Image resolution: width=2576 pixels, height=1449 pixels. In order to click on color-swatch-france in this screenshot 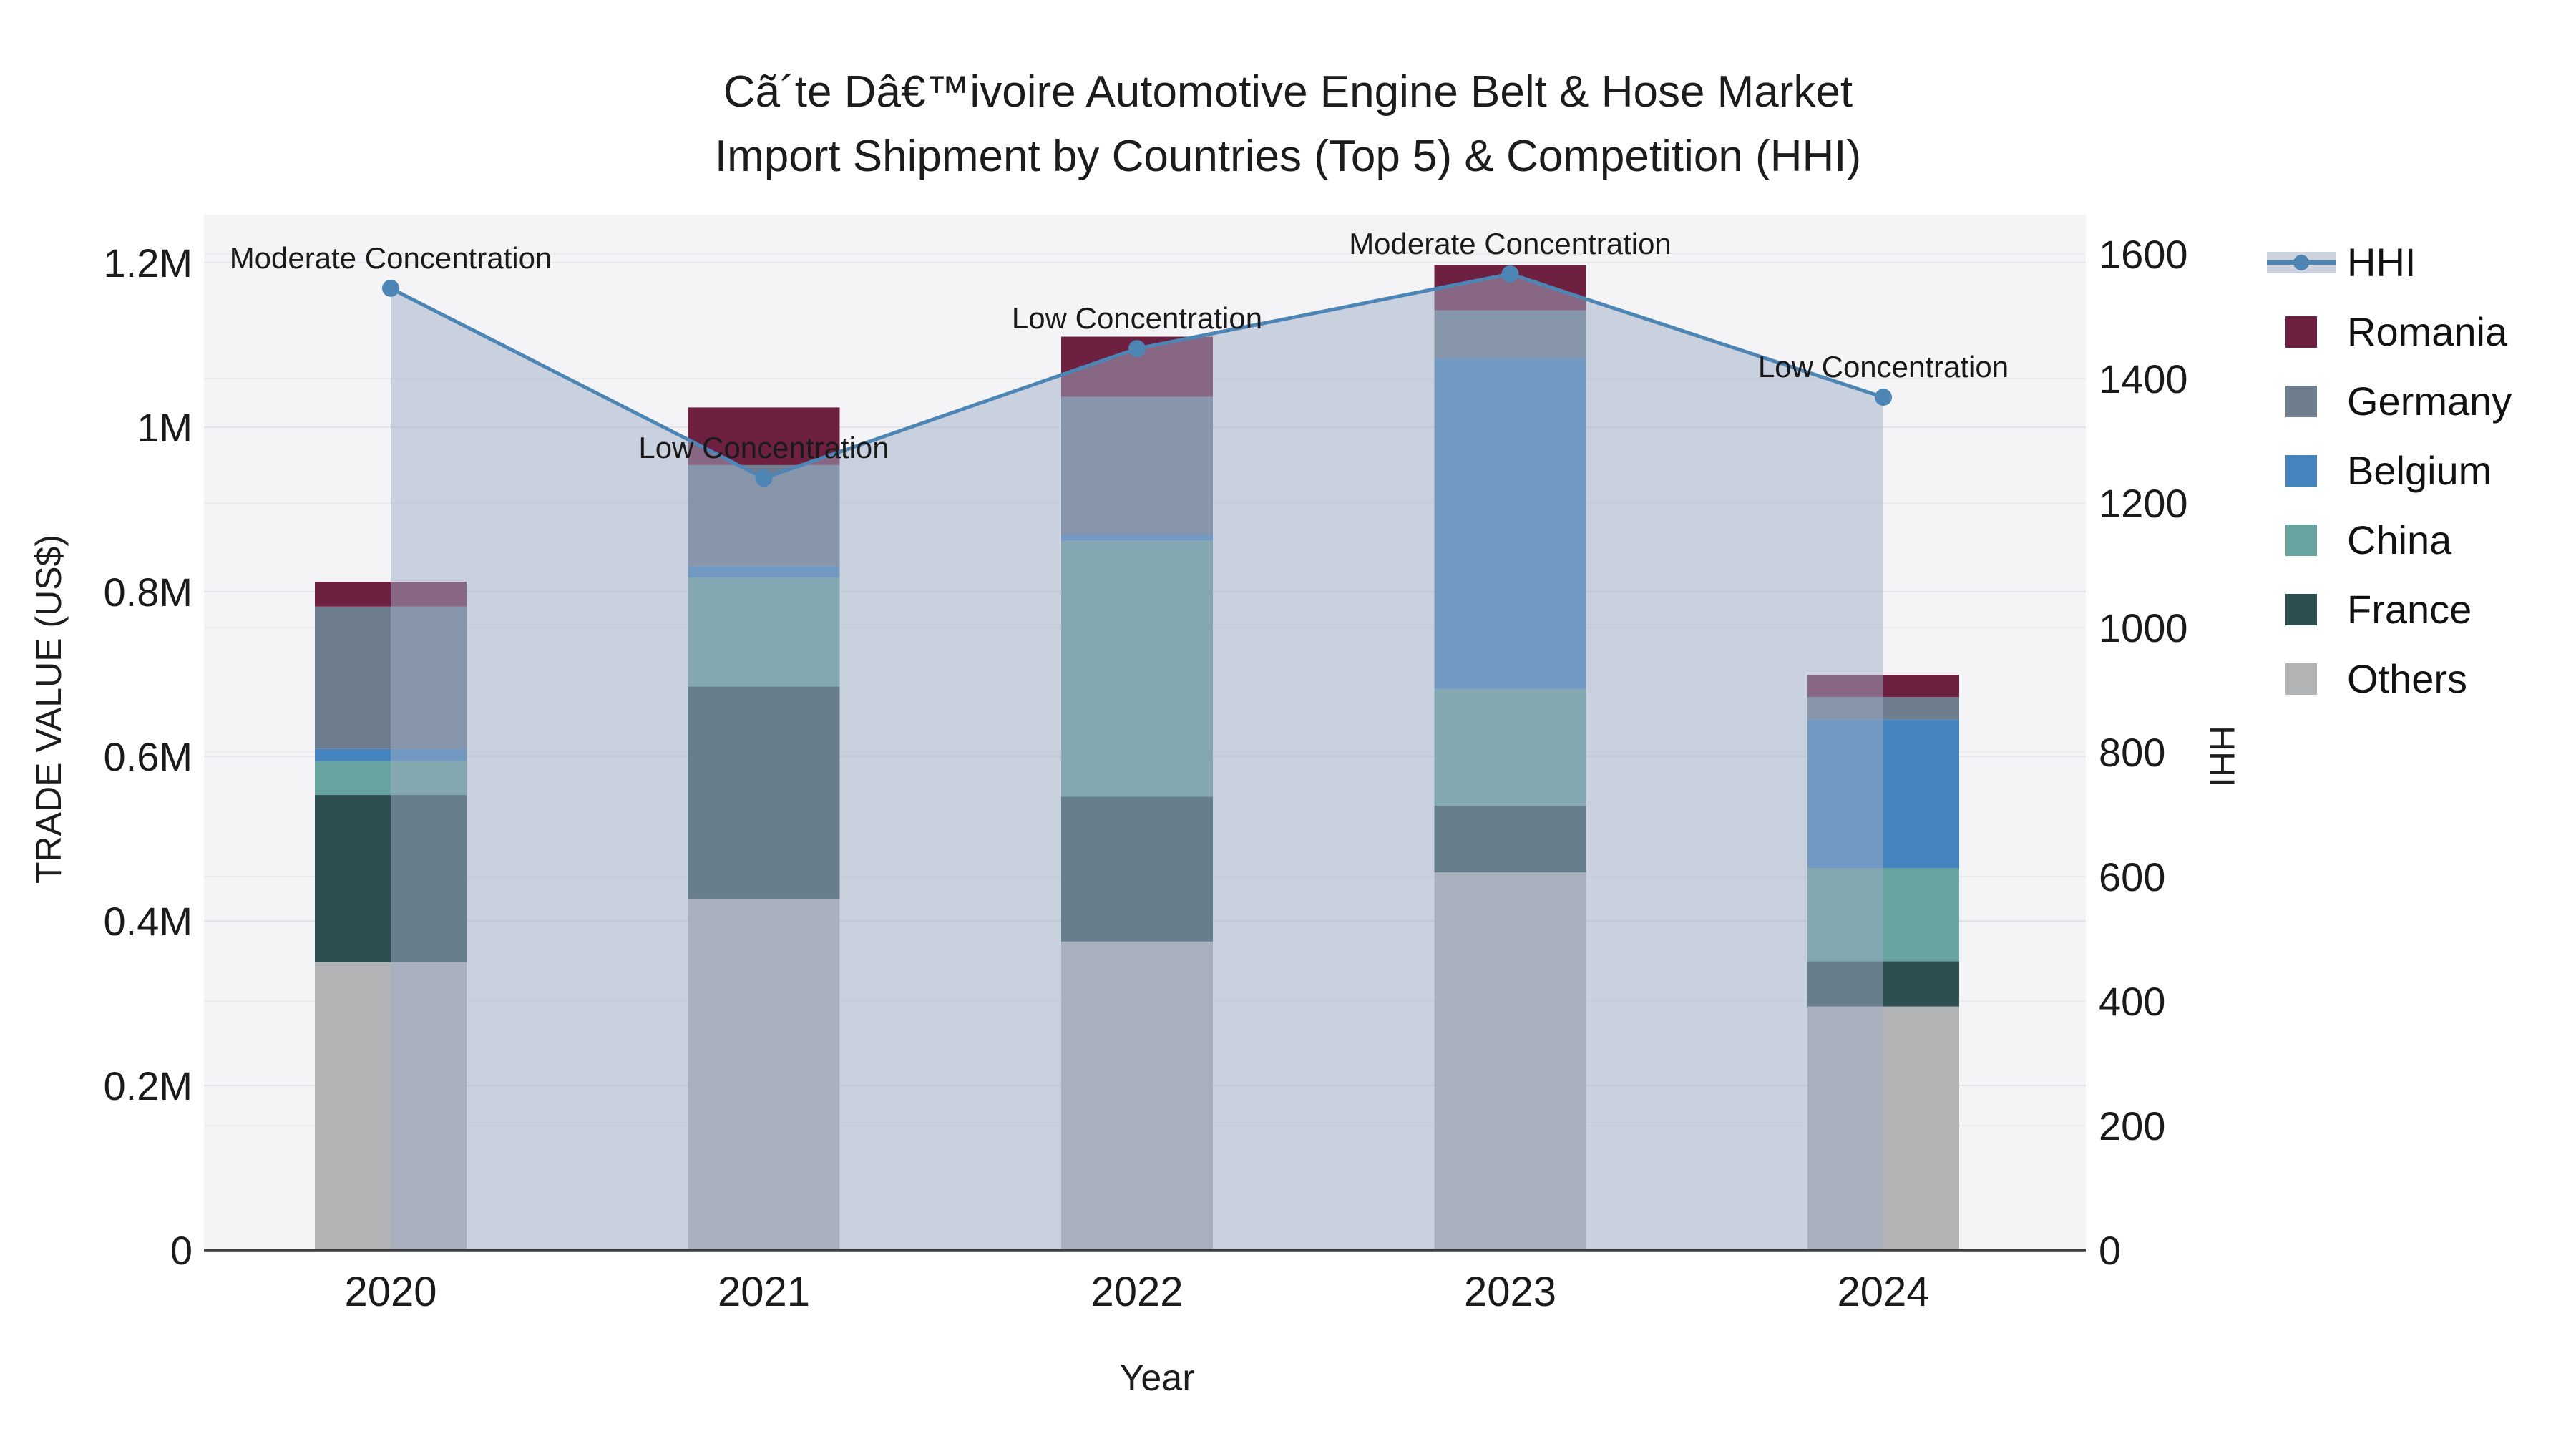, I will do `click(2301, 609)`.